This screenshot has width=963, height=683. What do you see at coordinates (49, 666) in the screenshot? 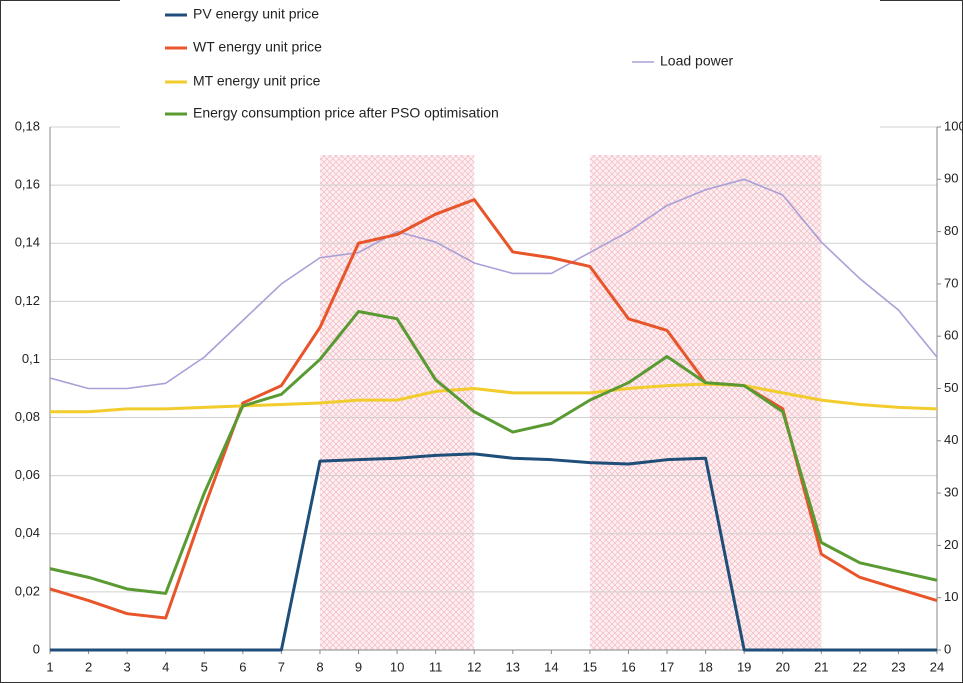
I see `x-tick-label: 1` at bounding box center [49, 666].